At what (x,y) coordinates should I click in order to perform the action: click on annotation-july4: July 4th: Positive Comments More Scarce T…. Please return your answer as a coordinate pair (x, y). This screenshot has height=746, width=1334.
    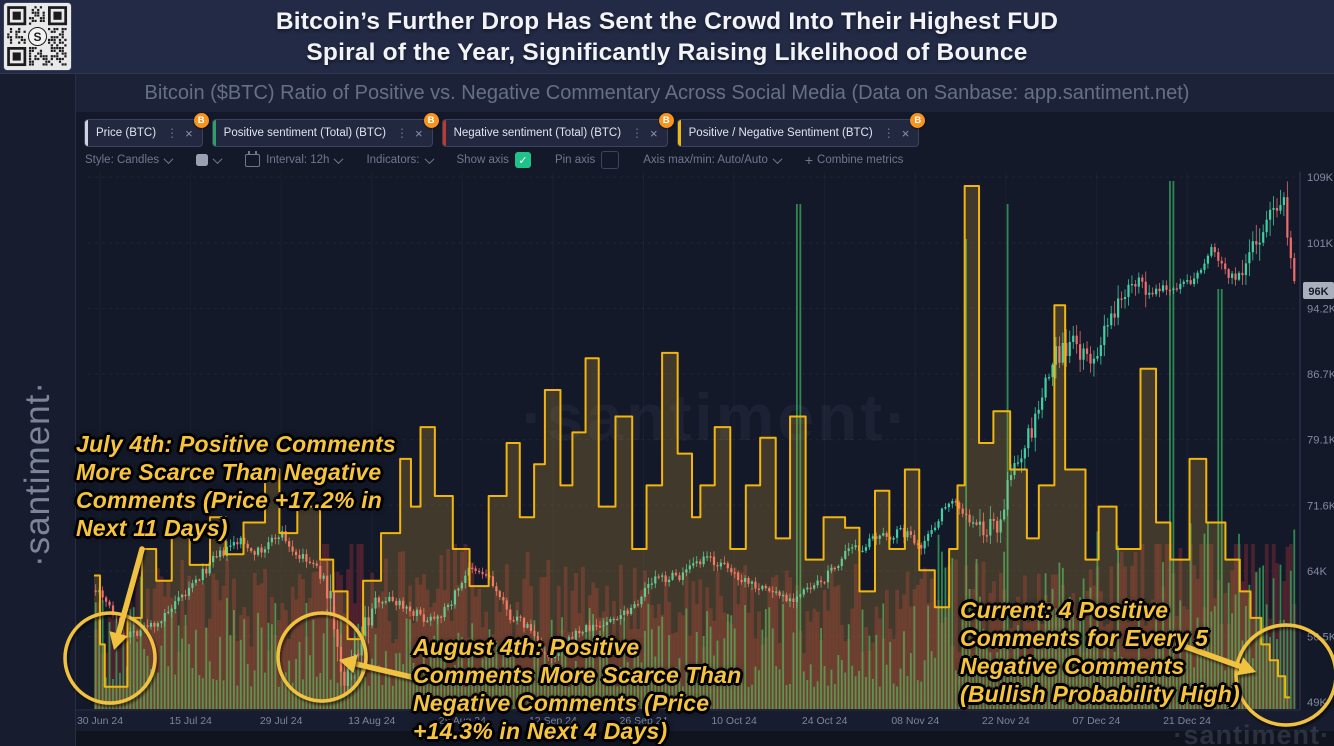
    Looking at the image, I should click on (241, 486).